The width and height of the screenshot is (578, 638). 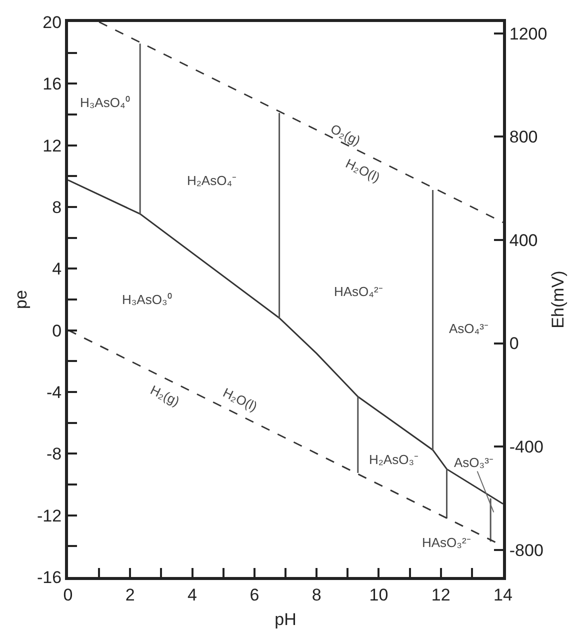 I want to click on annotation: HAsO₄²⁻, so click(x=358, y=291).